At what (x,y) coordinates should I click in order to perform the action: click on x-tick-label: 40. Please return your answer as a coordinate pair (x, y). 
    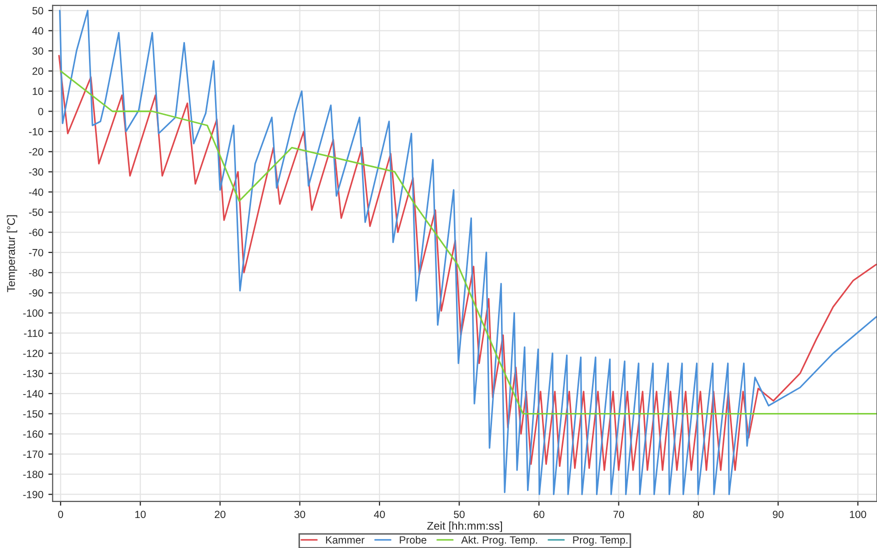
    Looking at the image, I should click on (379, 514).